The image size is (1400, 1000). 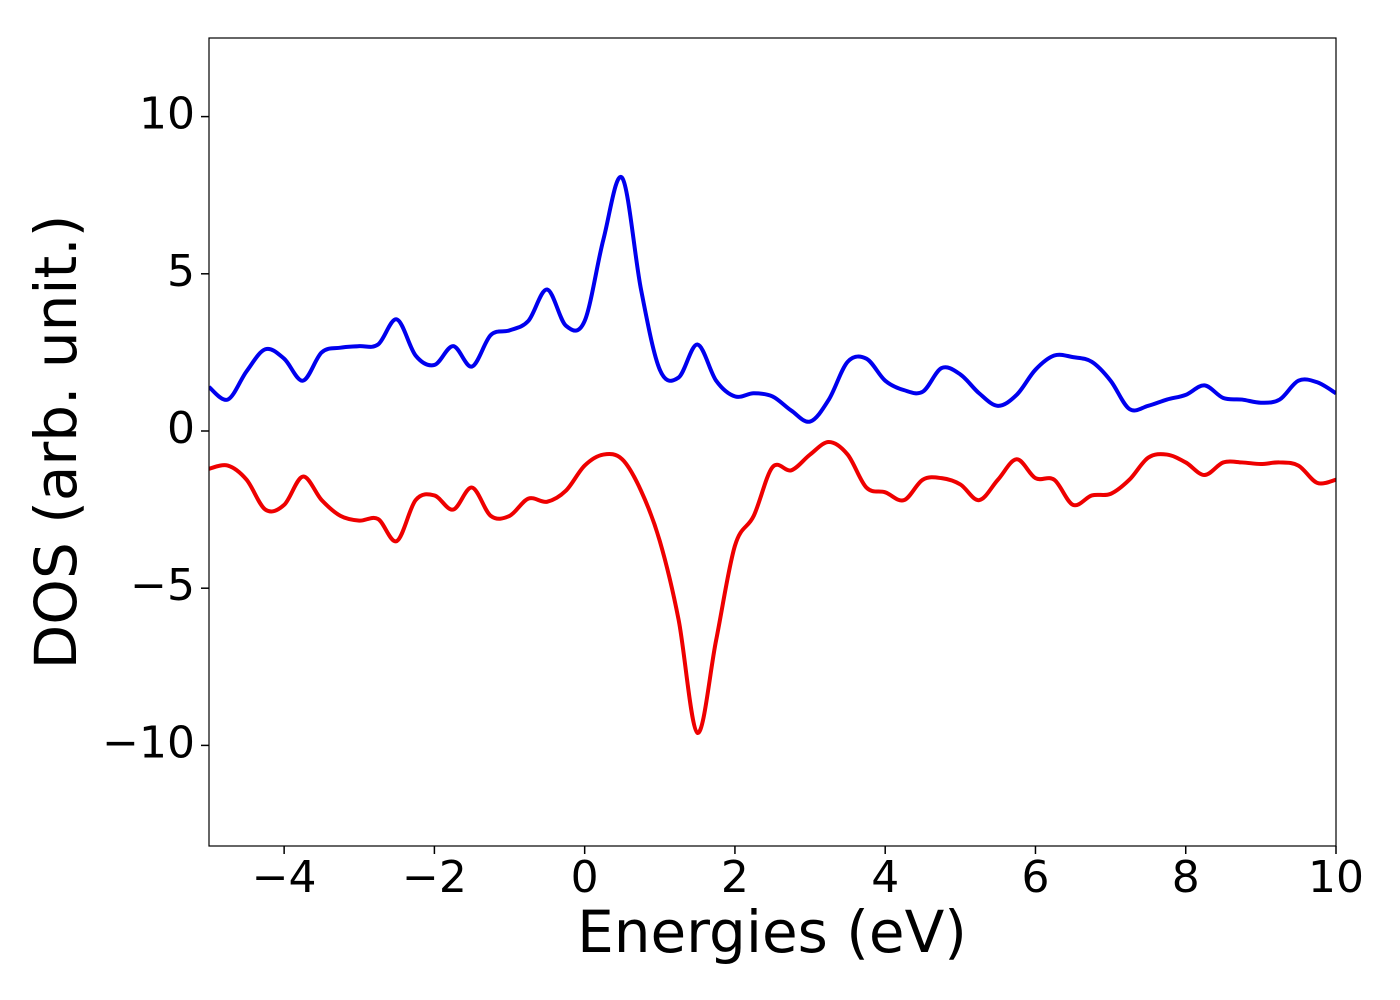 What do you see at coordinates (885, 877) in the screenshot?
I see `x-tick-label: 4` at bounding box center [885, 877].